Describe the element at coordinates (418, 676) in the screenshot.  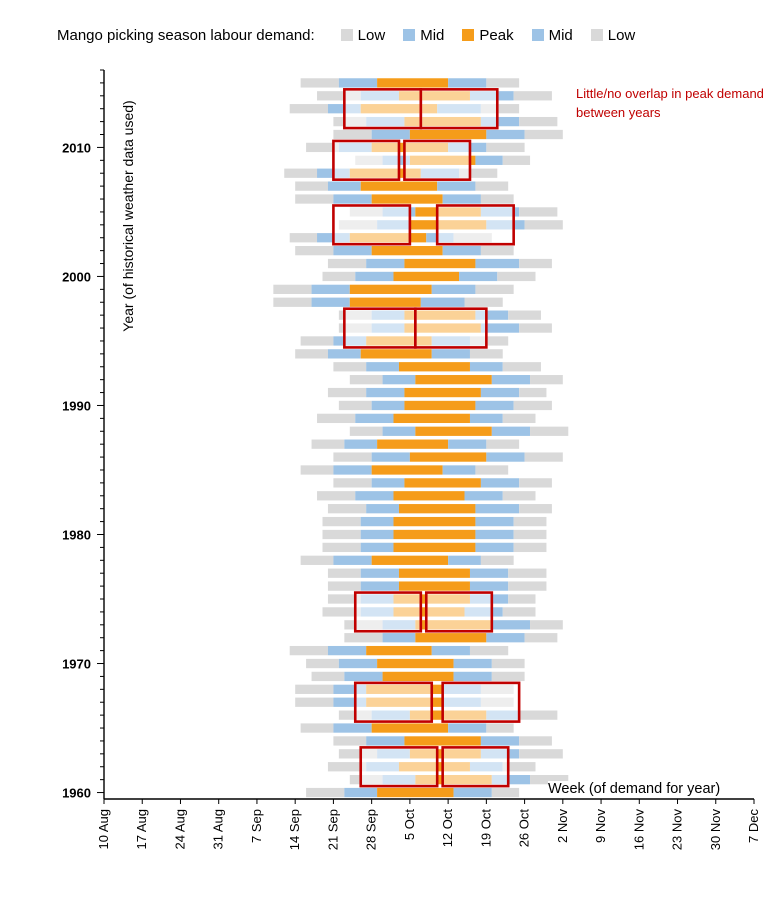
I see `bar-peak-1969` at that location.